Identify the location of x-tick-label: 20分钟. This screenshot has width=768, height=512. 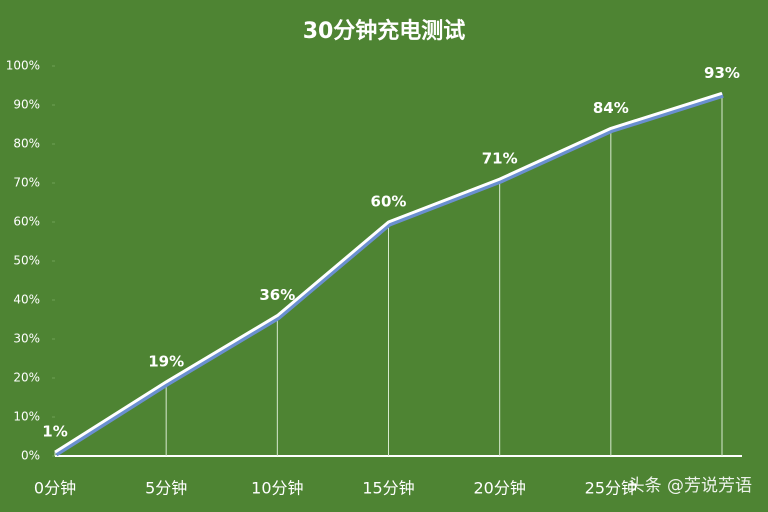
(499, 488).